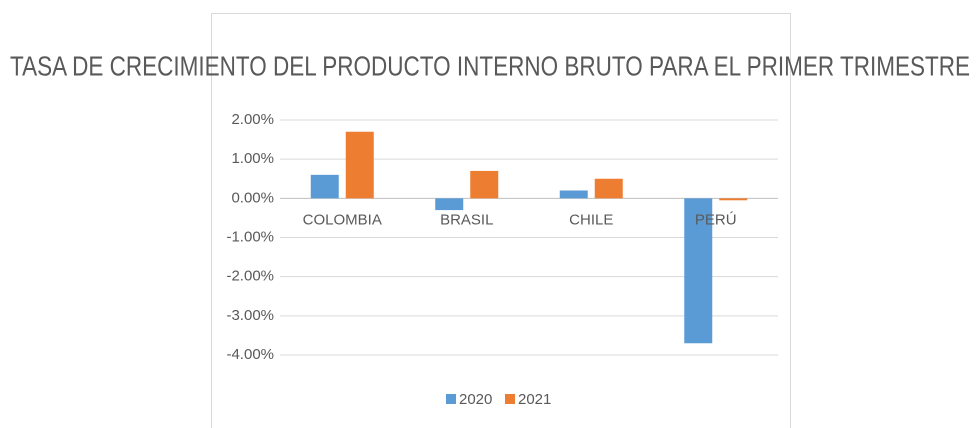 Image resolution: width=977 pixels, height=428 pixels. What do you see at coordinates (466, 219) in the screenshot?
I see `x-tick-label: BRASIL` at bounding box center [466, 219].